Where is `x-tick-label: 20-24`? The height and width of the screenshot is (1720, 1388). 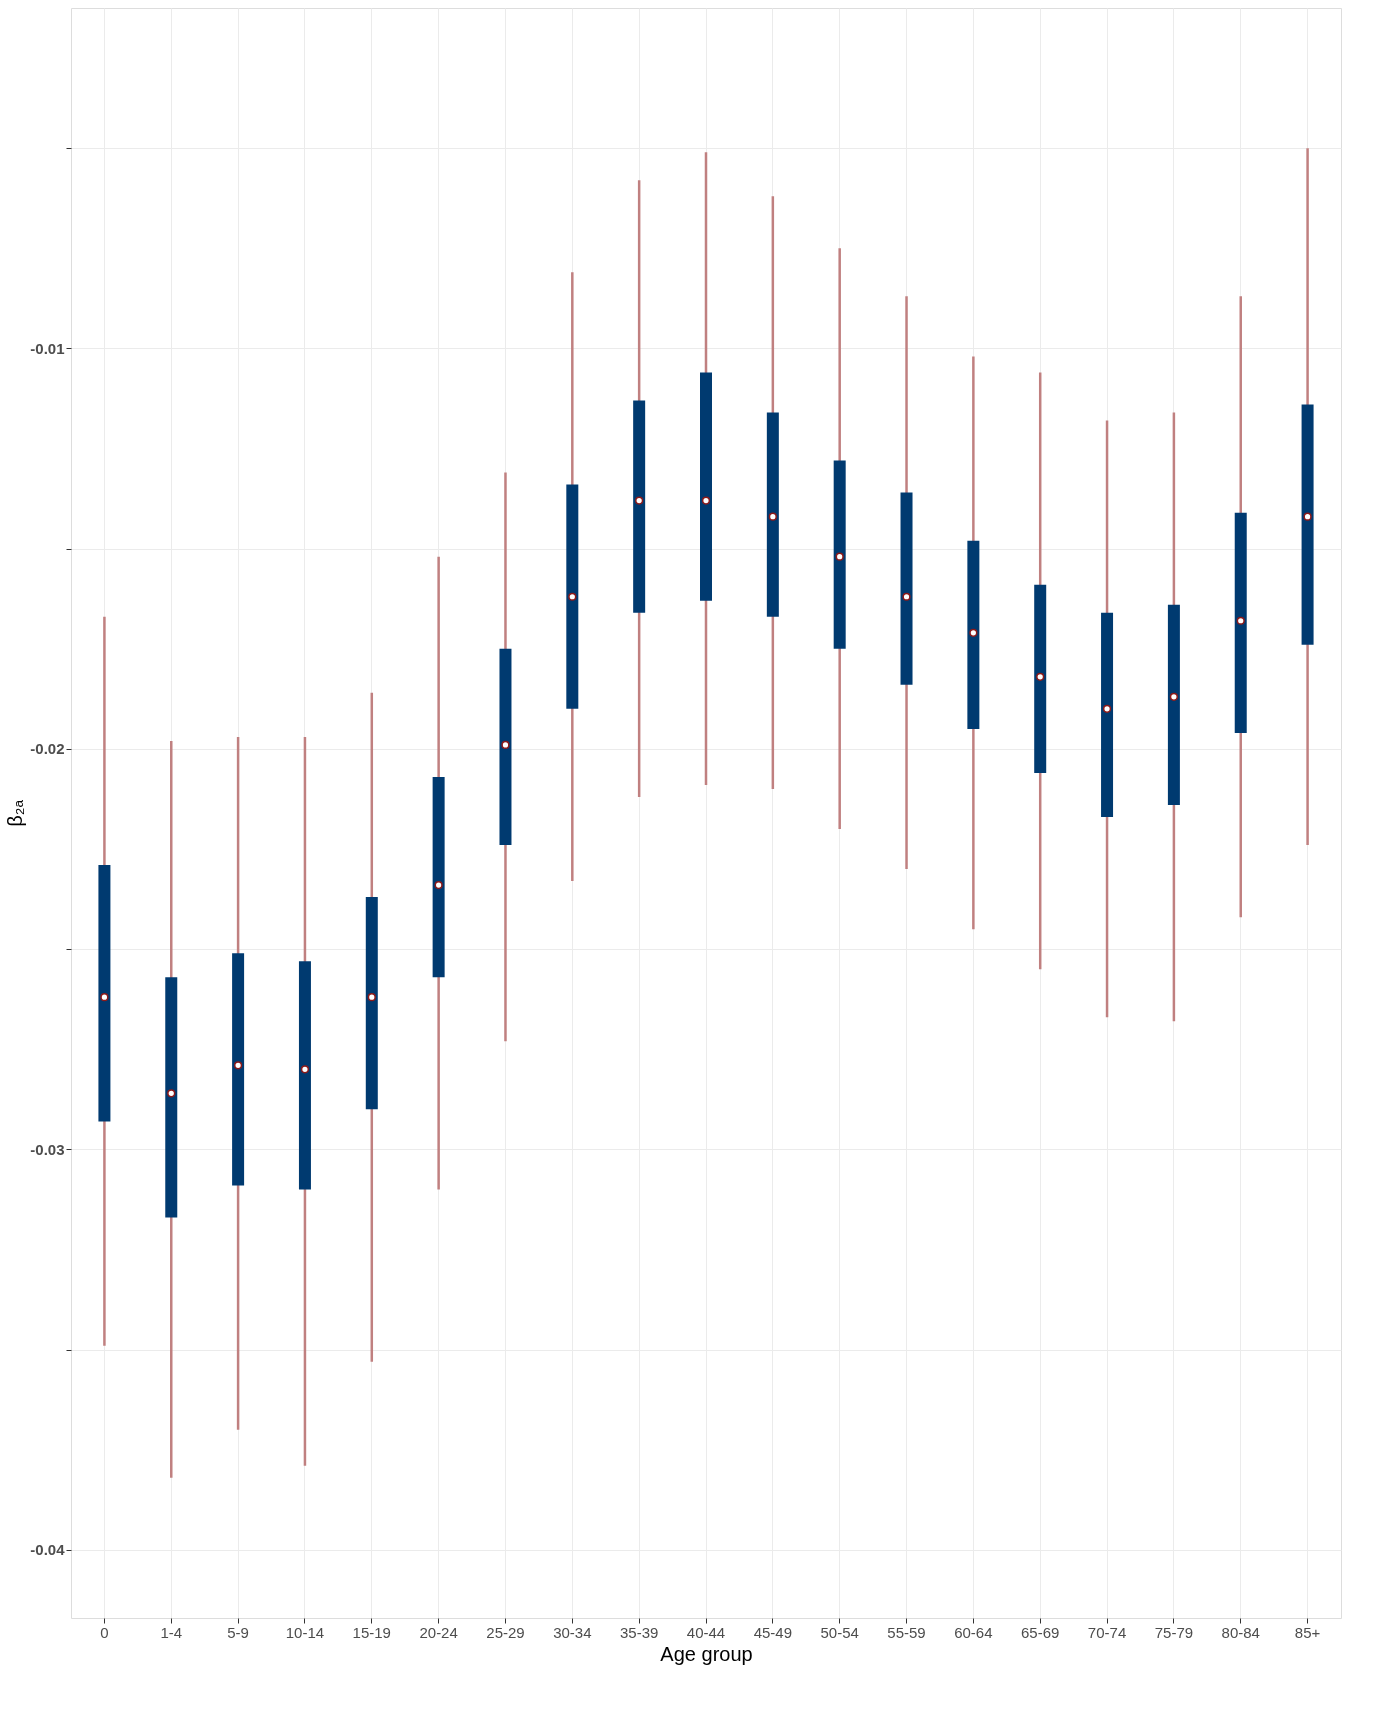 x-tick-label: 20-24 is located at coordinates (438, 1632).